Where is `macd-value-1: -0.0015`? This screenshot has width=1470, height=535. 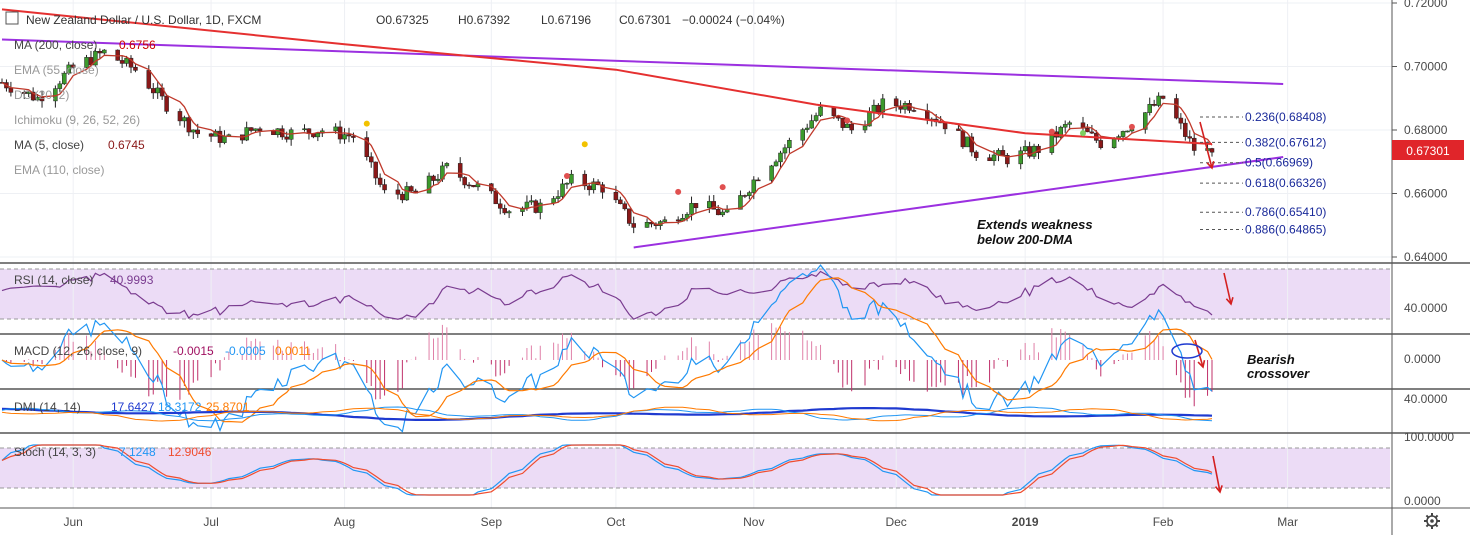 macd-value-1: -0.0015 is located at coordinates (193, 351).